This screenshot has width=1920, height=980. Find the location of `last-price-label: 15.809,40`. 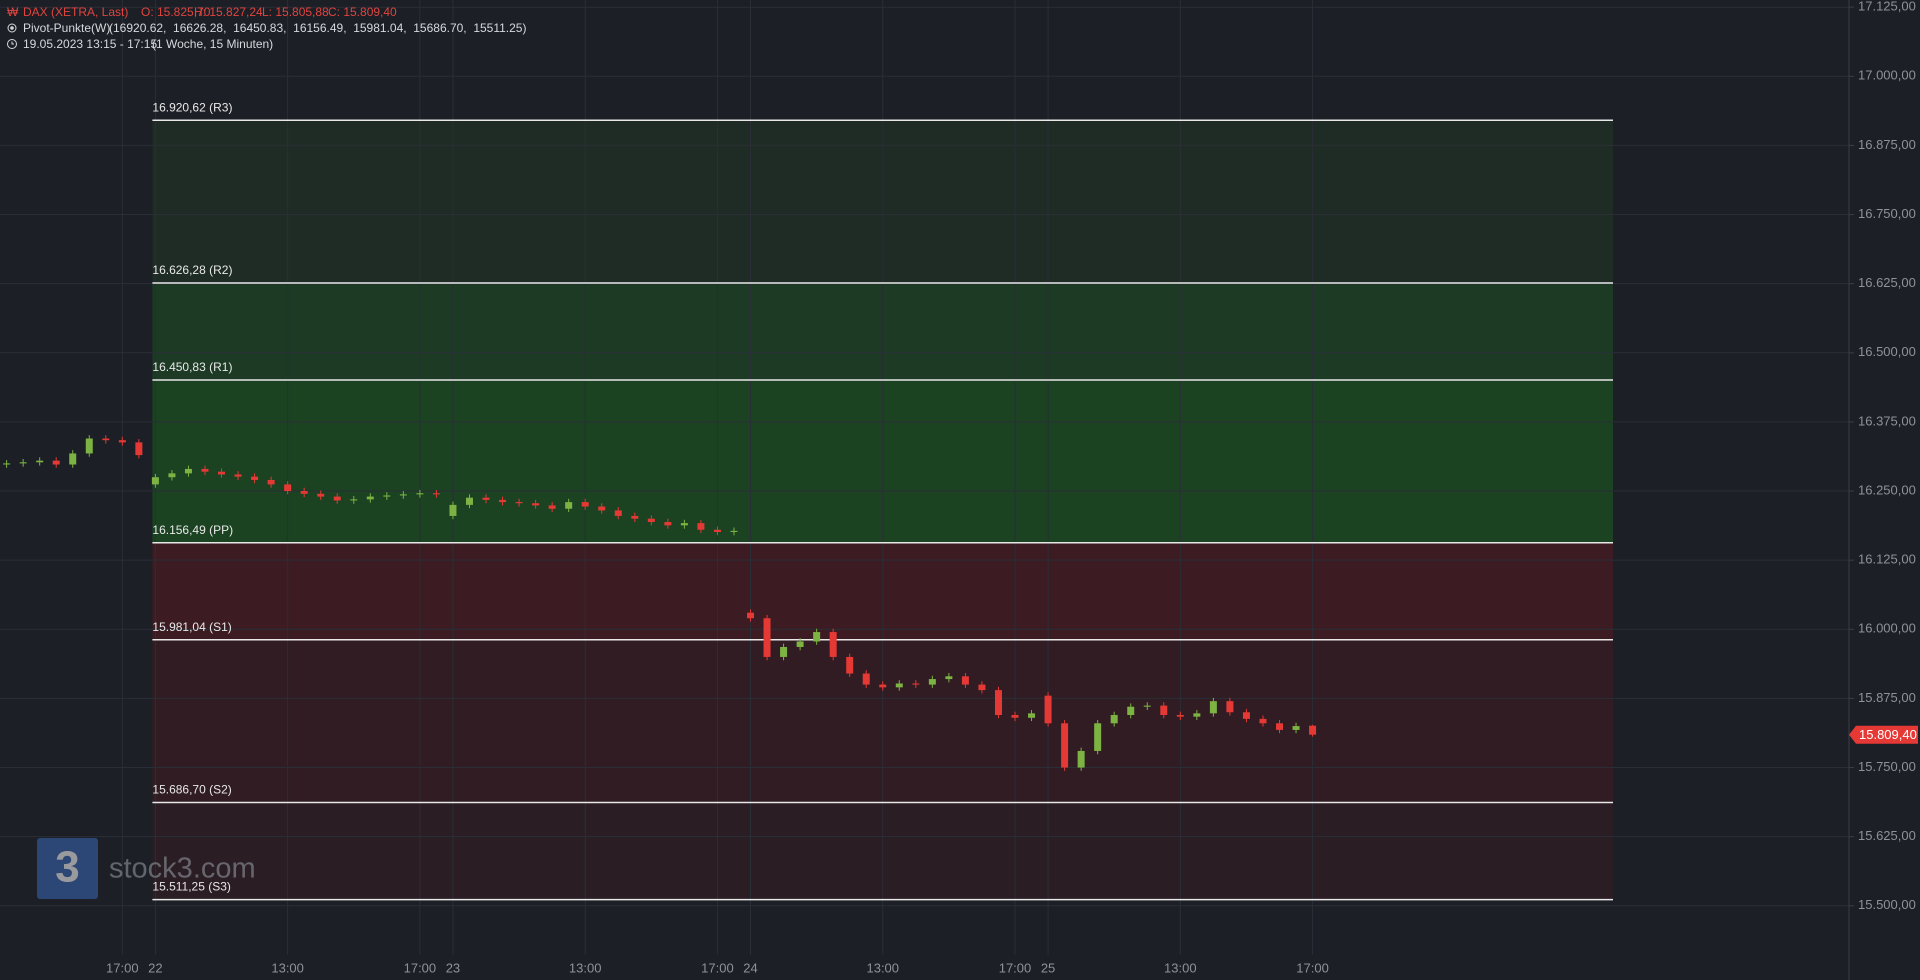

last-price-label: 15.809,40 is located at coordinates (1888, 734).